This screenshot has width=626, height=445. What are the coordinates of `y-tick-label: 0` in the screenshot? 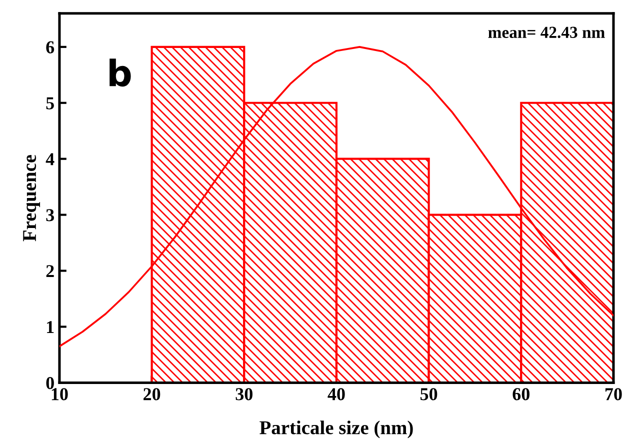 It's located at (50, 383).